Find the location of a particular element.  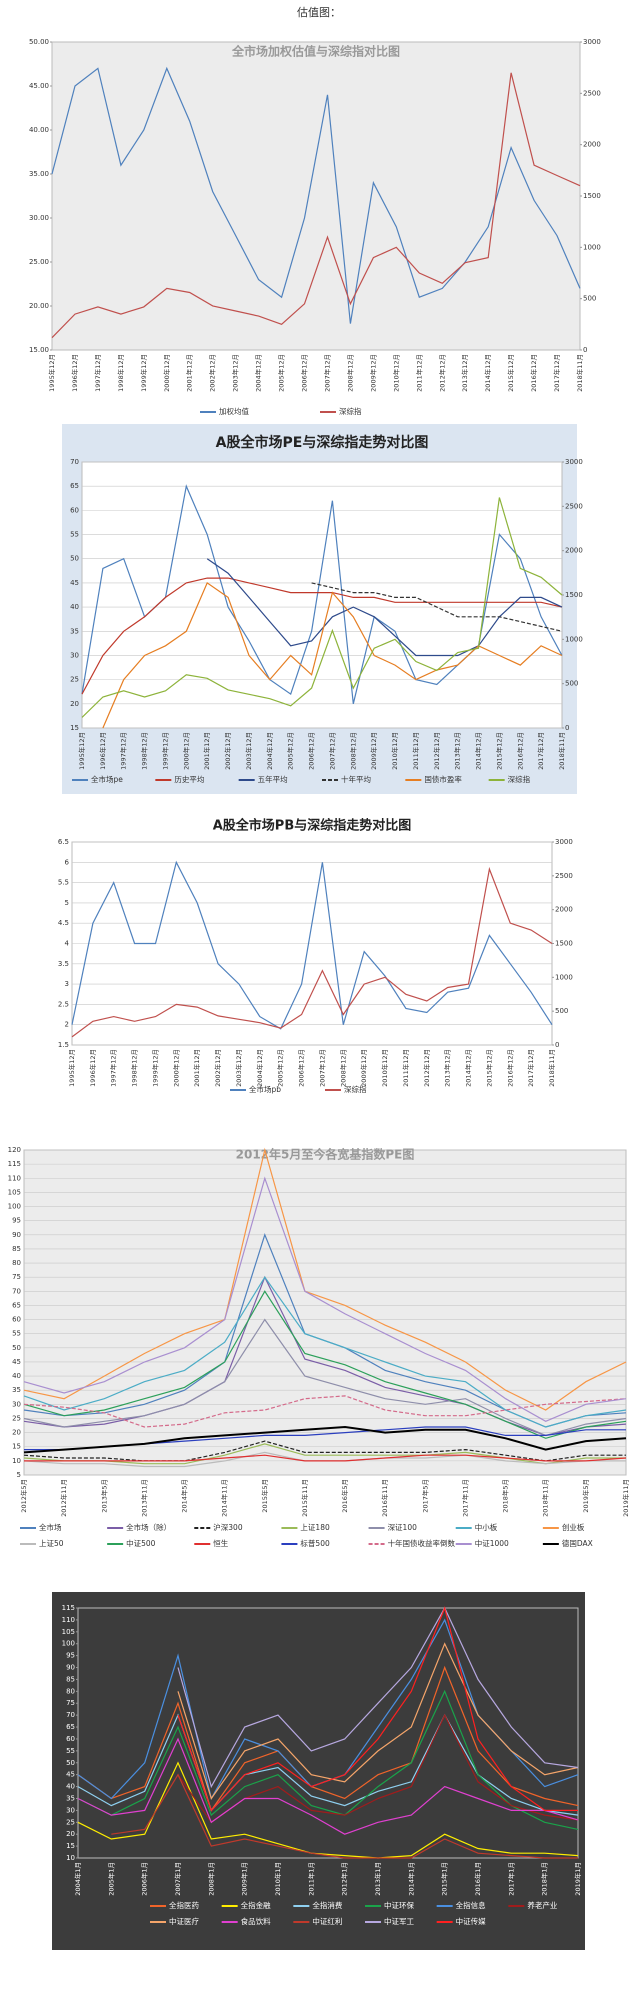

legend-label: 历史平均 is located at coordinates (189, 779).